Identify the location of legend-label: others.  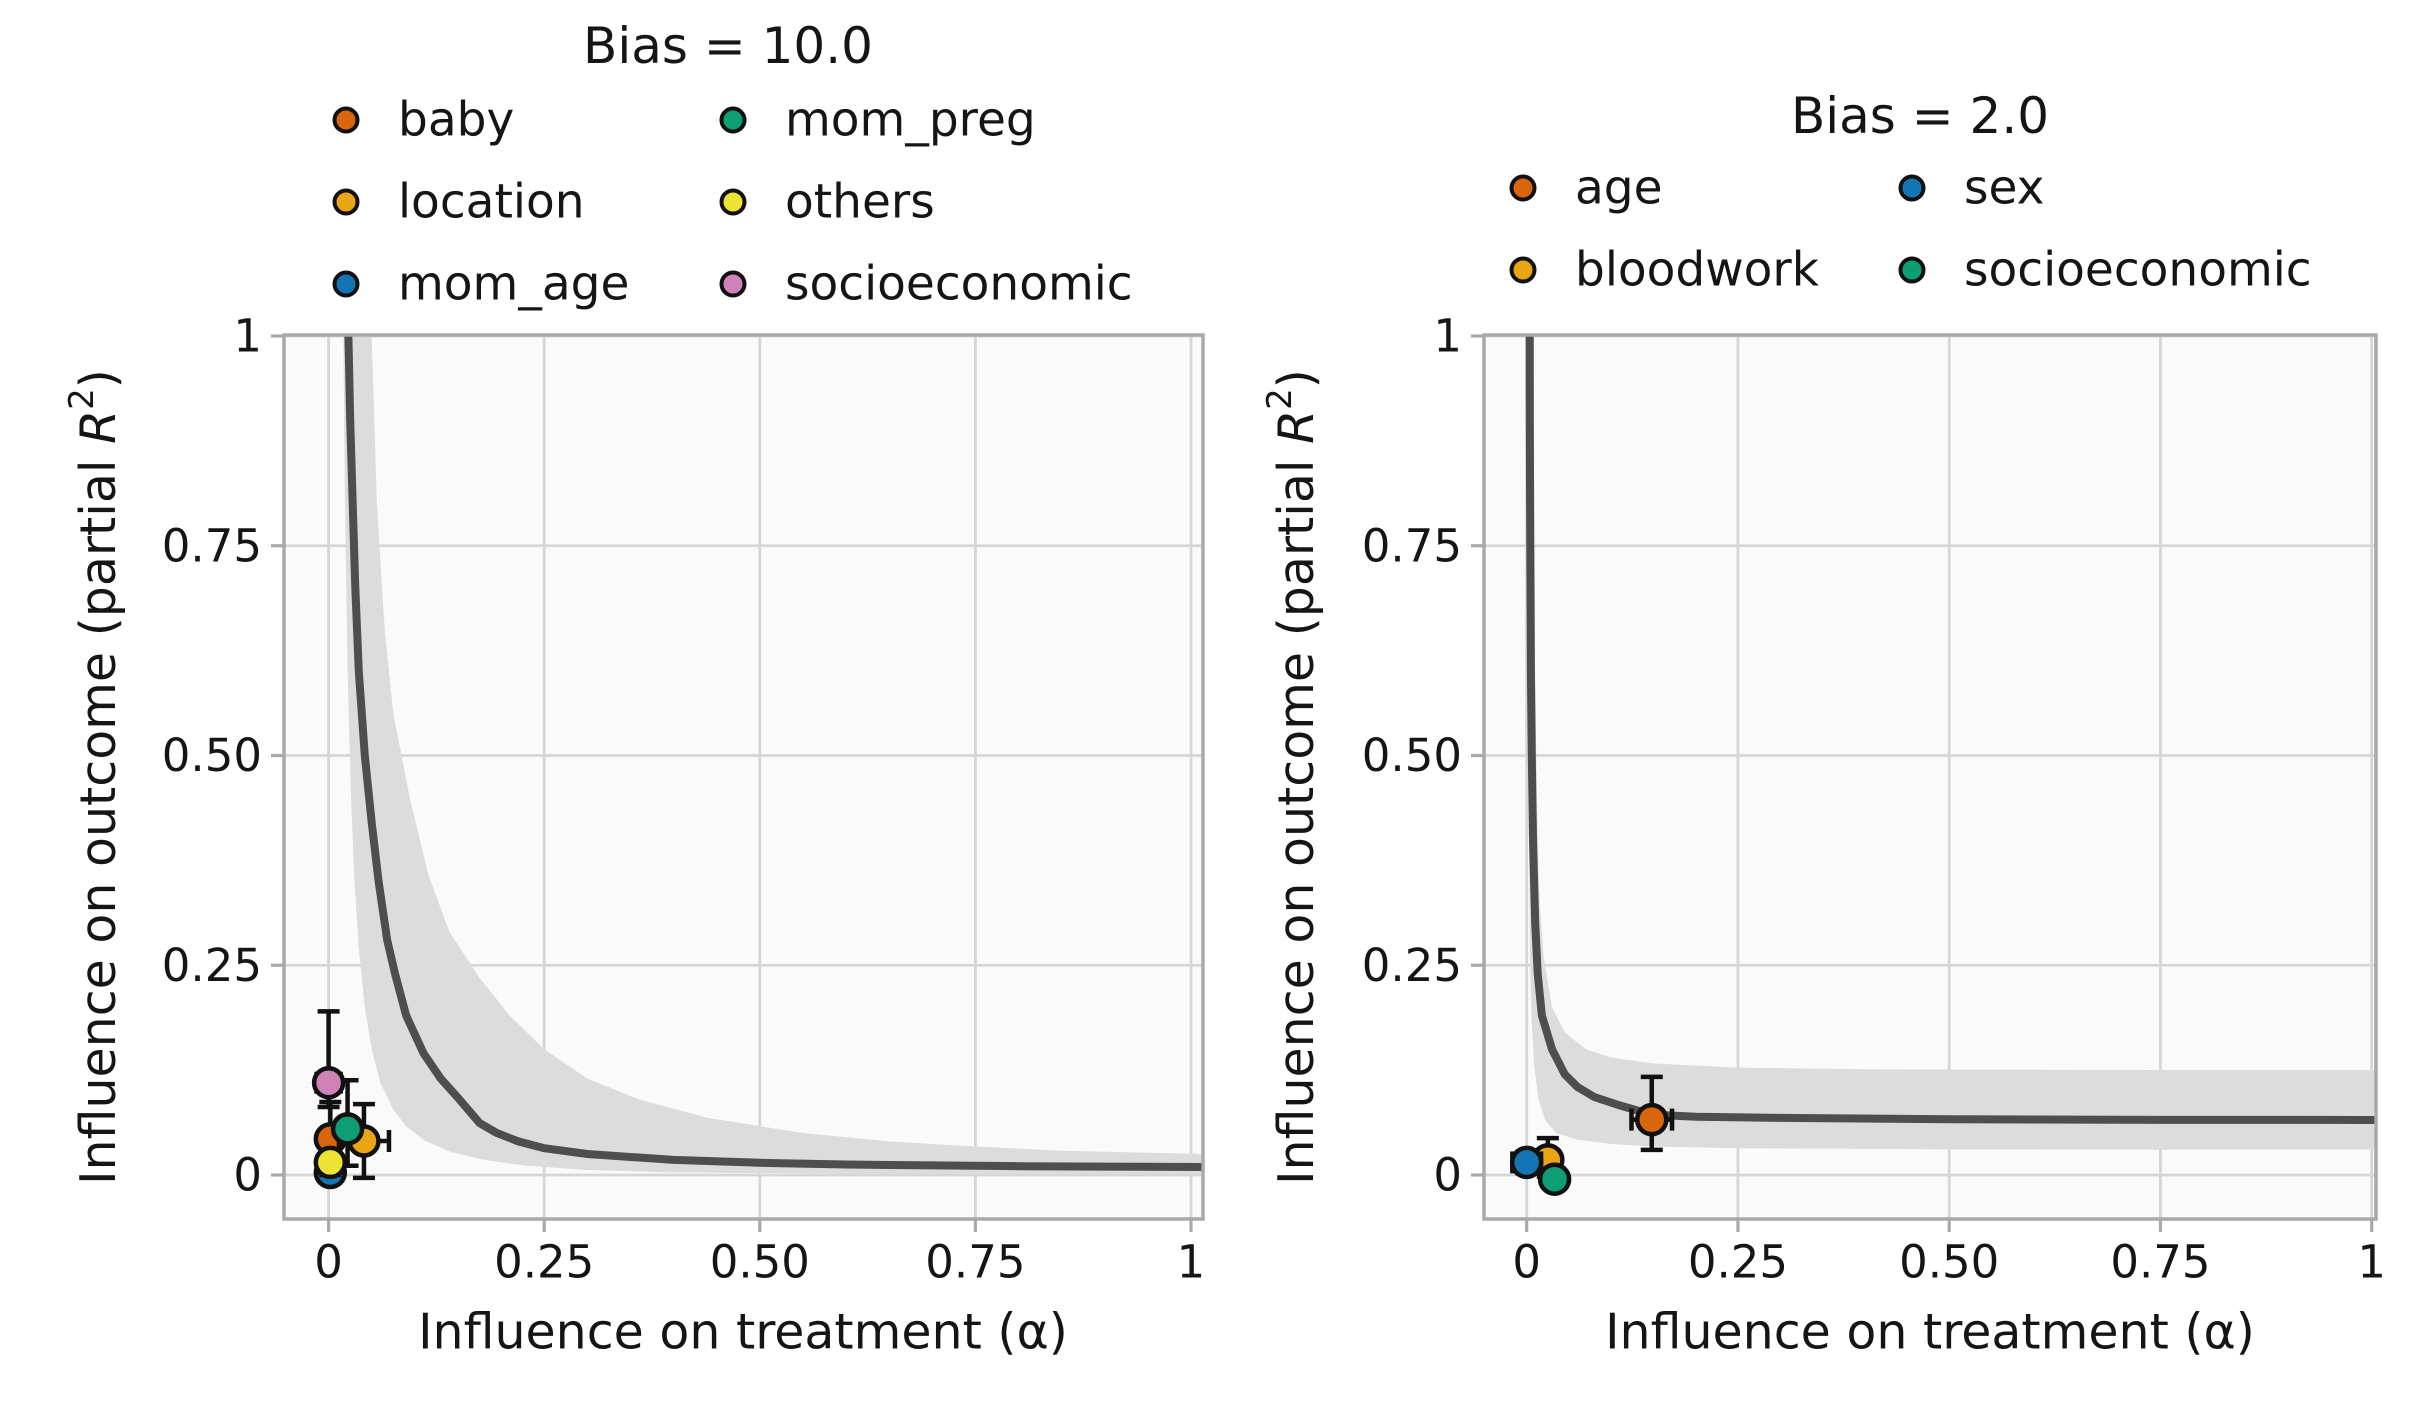
(860, 202).